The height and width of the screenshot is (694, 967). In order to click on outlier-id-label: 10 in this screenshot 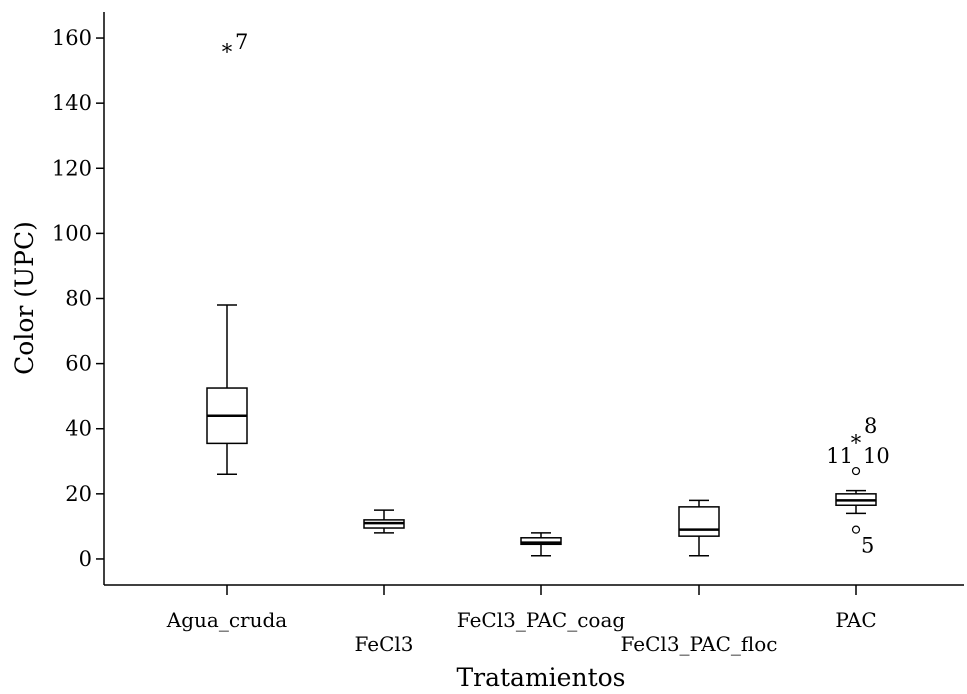, I will do `click(876, 456)`.